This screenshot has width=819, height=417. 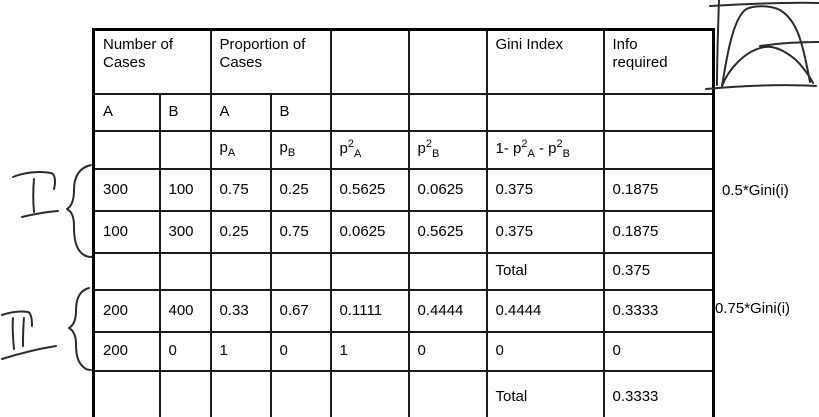 What do you see at coordinates (755, 190) in the screenshot?
I see `weight-label-group-i: 0.5*Gini(i)` at bounding box center [755, 190].